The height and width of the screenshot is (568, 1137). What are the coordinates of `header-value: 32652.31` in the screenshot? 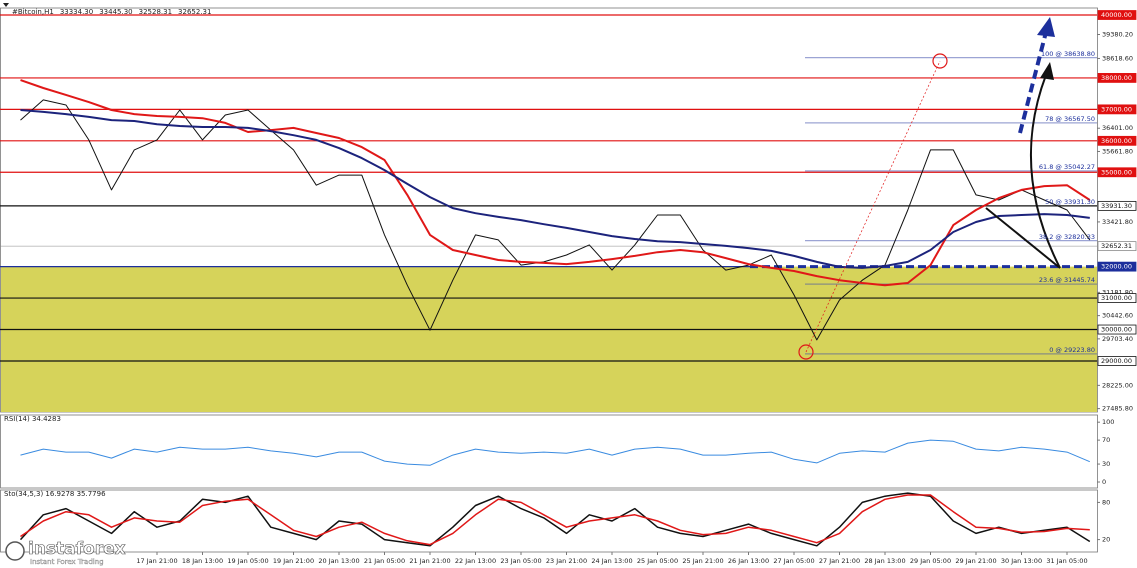 It's located at (194, 12).